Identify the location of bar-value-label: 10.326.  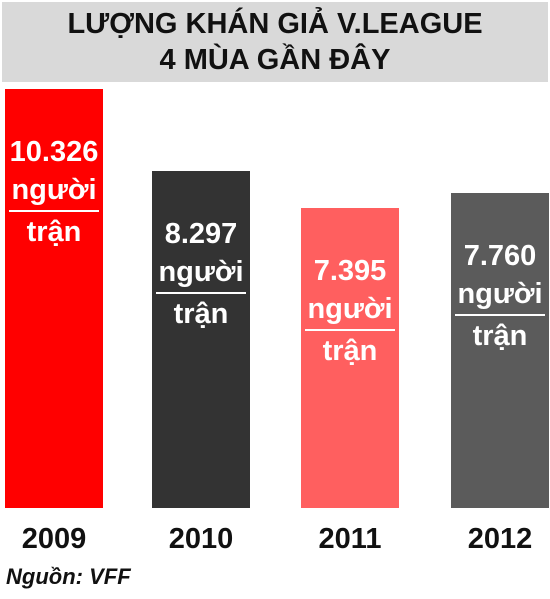
(54, 152).